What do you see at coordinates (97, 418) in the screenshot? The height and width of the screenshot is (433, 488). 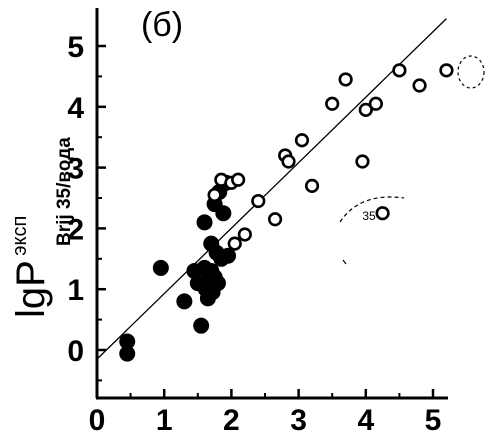 I see `x-tick-label: 0` at bounding box center [97, 418].